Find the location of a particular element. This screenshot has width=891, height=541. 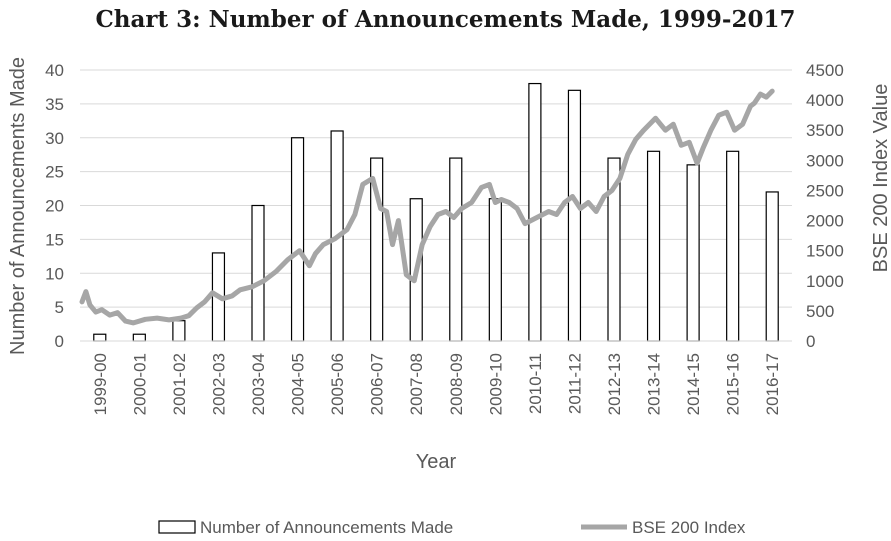

x-tick-label: 2005-06 is located at coordinates (337, 384).